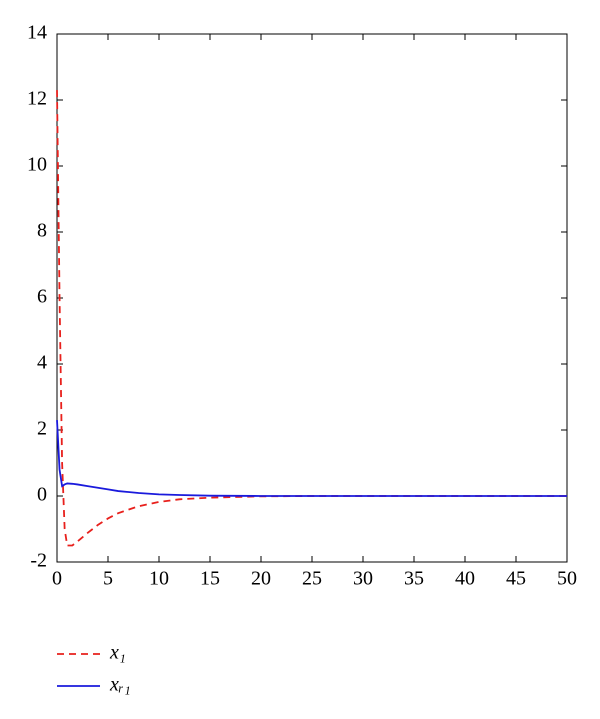 The width and height of the screenshot is (600, 719). Describe the element at coordinates (38, 561) in the screenshot. I see `y-tick-label: -2` at that location.